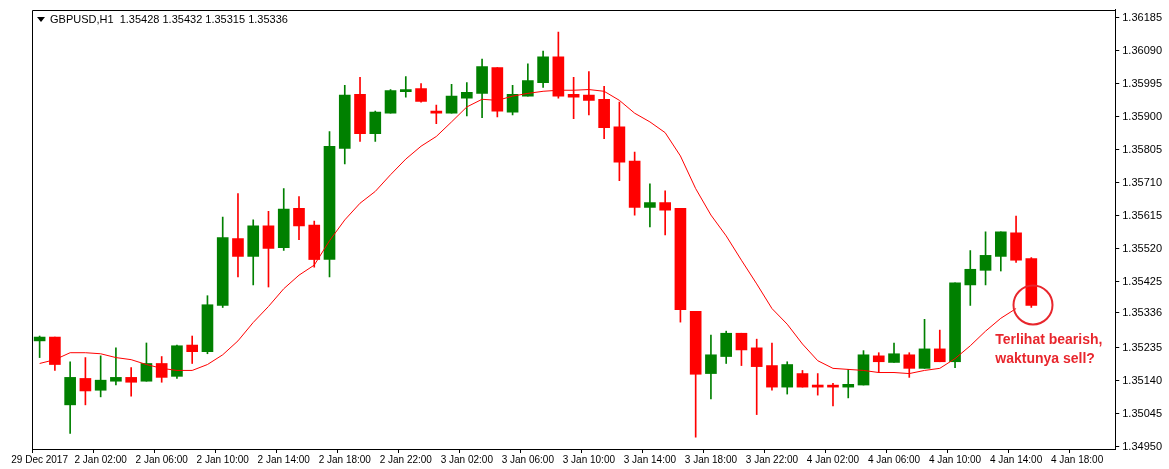  What do you see at coordinates (467, 459) in the screenshot?
I see `x-tick-label: 3 Jan 02:00` at bounding box center [467, 459].